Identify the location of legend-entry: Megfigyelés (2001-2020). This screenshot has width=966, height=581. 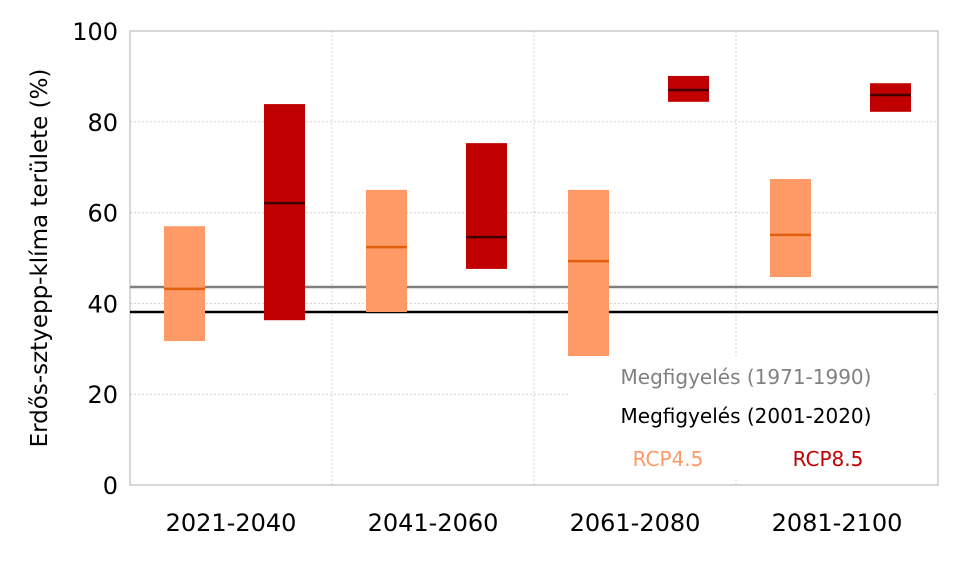
(746, 416).